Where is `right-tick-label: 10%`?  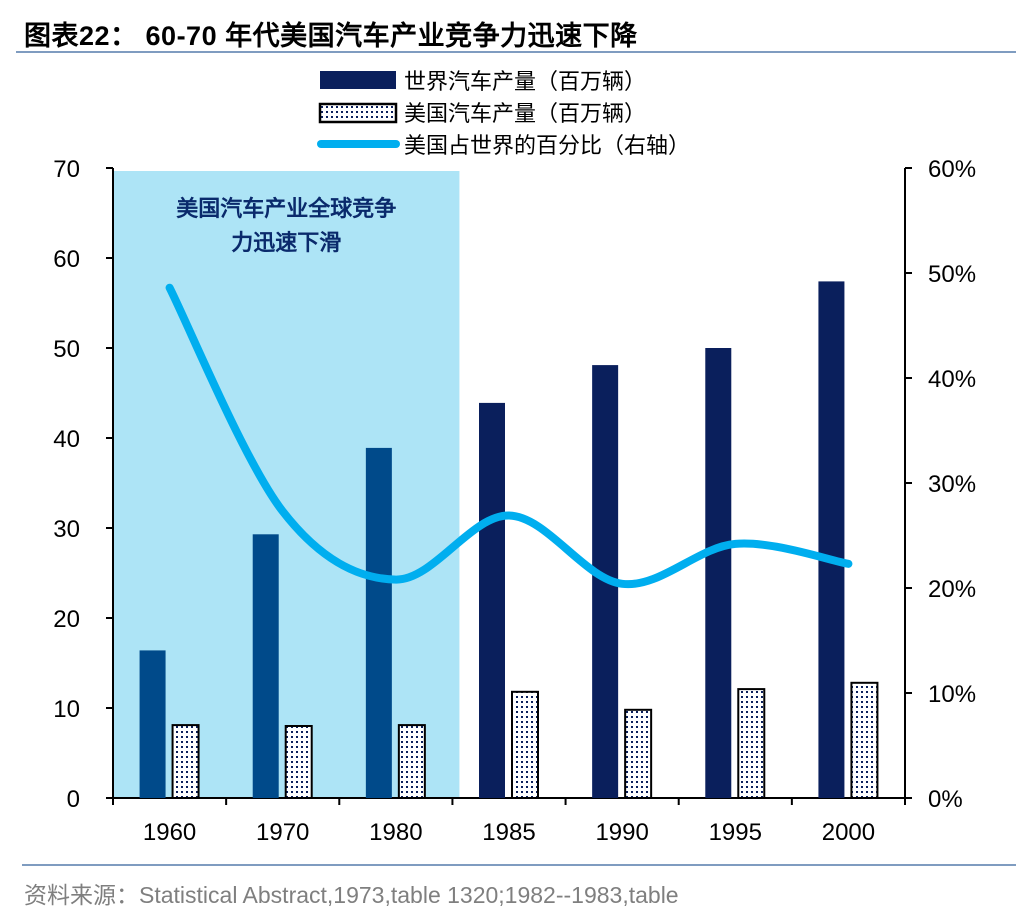
right-tick-label: 10% is located at coordinates (952, 694).